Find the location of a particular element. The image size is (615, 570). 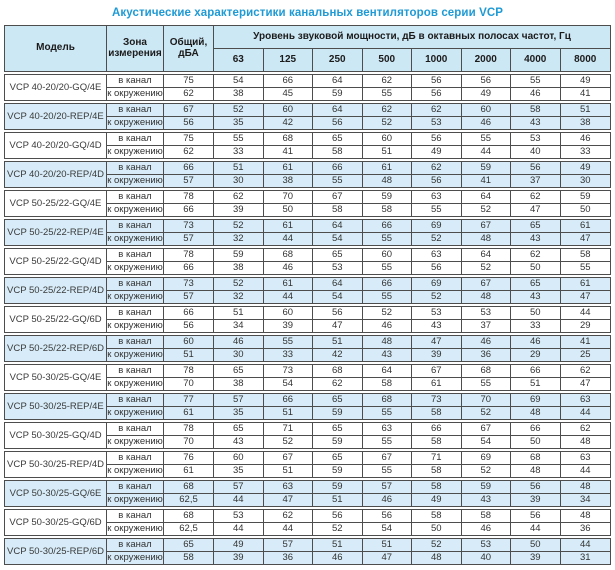

model-name: VCP 50-30/25-REP/4E is located at coordinates (56, 406).